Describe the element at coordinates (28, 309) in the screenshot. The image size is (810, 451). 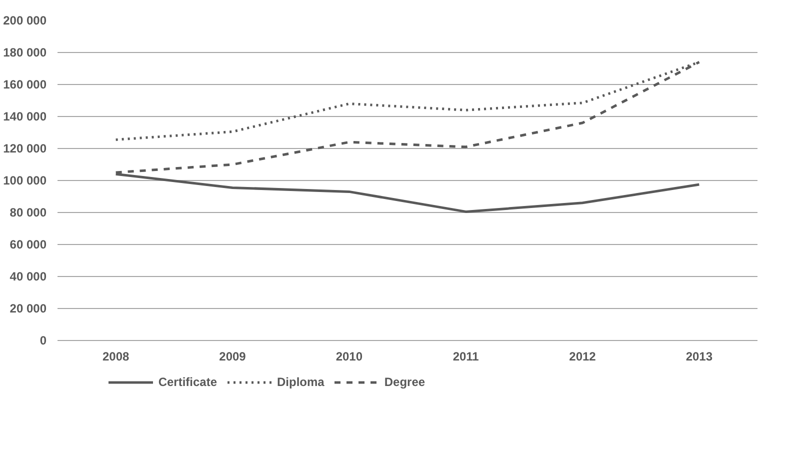
I see `y-tick-label: 20 000` at that location.